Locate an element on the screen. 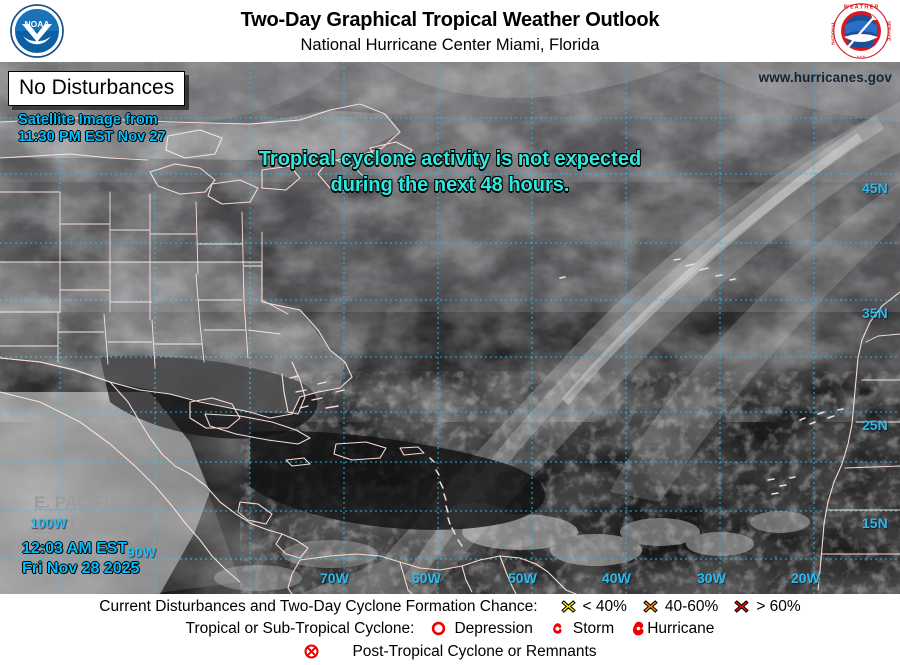  legend-hurricane-label: Hurricane is located at coordinates (681, 628).